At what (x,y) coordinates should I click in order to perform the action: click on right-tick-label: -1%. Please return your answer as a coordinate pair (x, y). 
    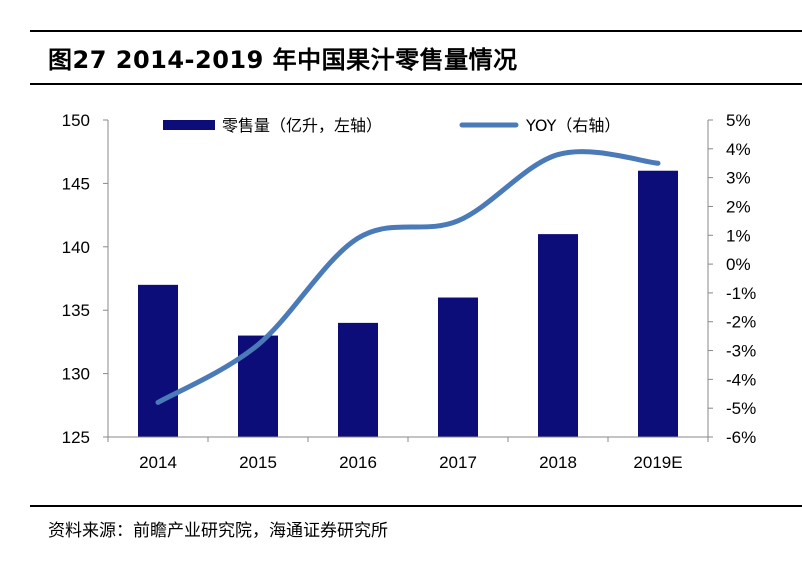
    Looking at the image, I should click on (741, 293).